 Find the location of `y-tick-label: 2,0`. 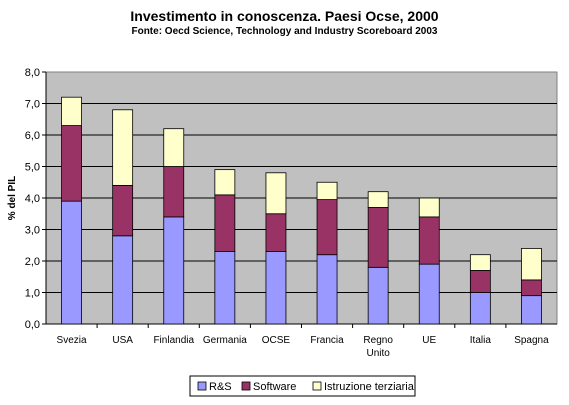

y-tick-label: 2,0 is located at coordinates (32, 262).